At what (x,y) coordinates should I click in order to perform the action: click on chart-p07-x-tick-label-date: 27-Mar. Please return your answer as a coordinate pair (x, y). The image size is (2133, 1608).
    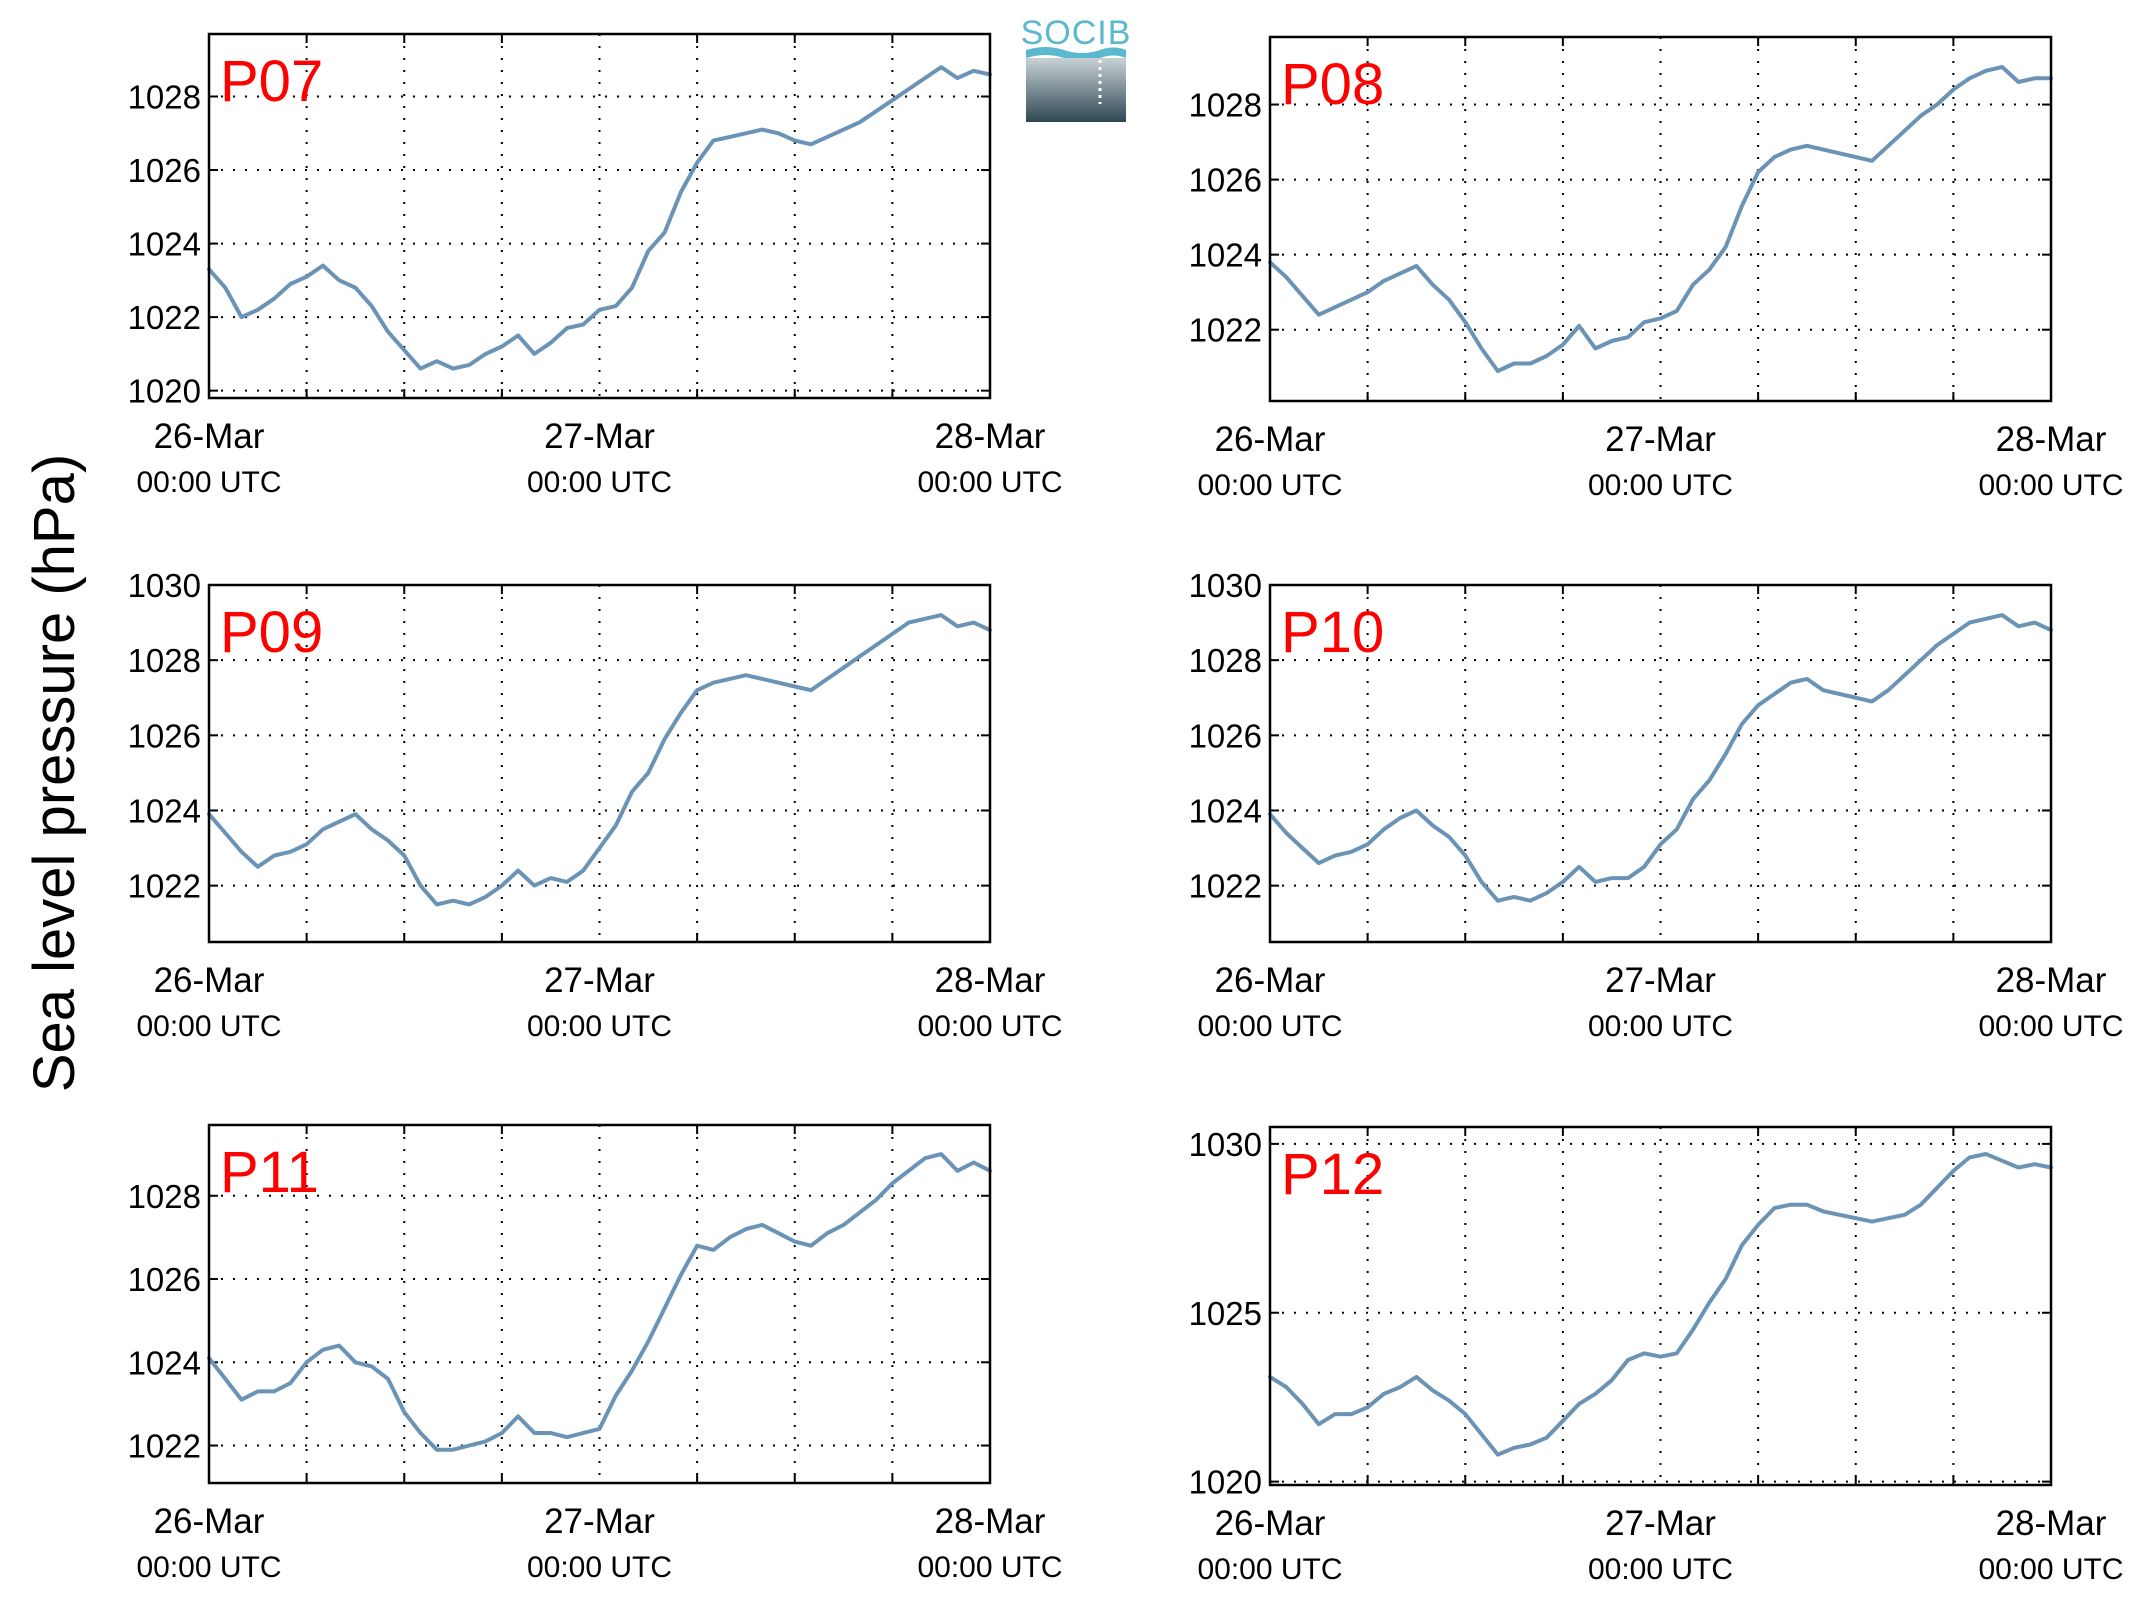
    Looking at the image, I should click on (599, 436).